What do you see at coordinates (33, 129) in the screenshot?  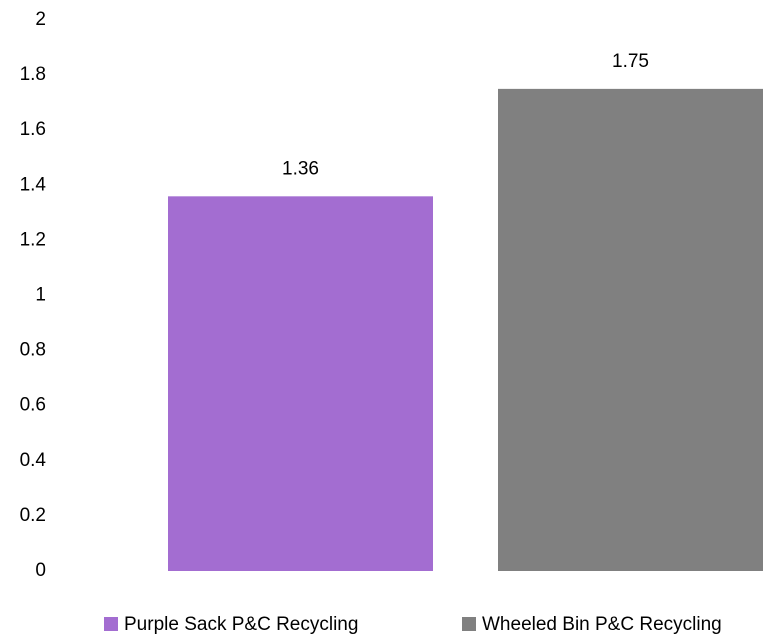 I see `y-tick-label: 1.6` at bounding box center [33, 129].